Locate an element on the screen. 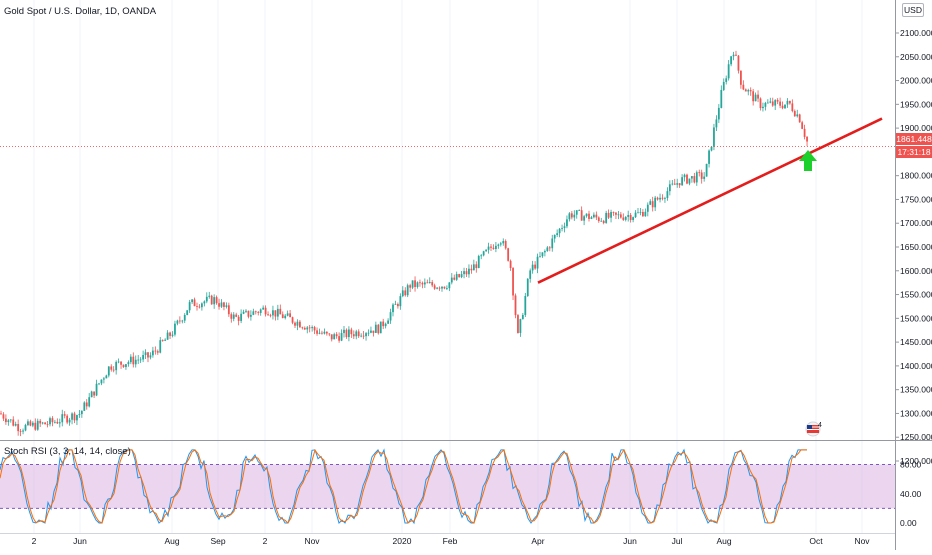  time-axis: 2 Jun Aug Sep 2 Nov 2020 Feb Apr Jun Jul Aug Oct Nov is located at coordinates (451, 541).